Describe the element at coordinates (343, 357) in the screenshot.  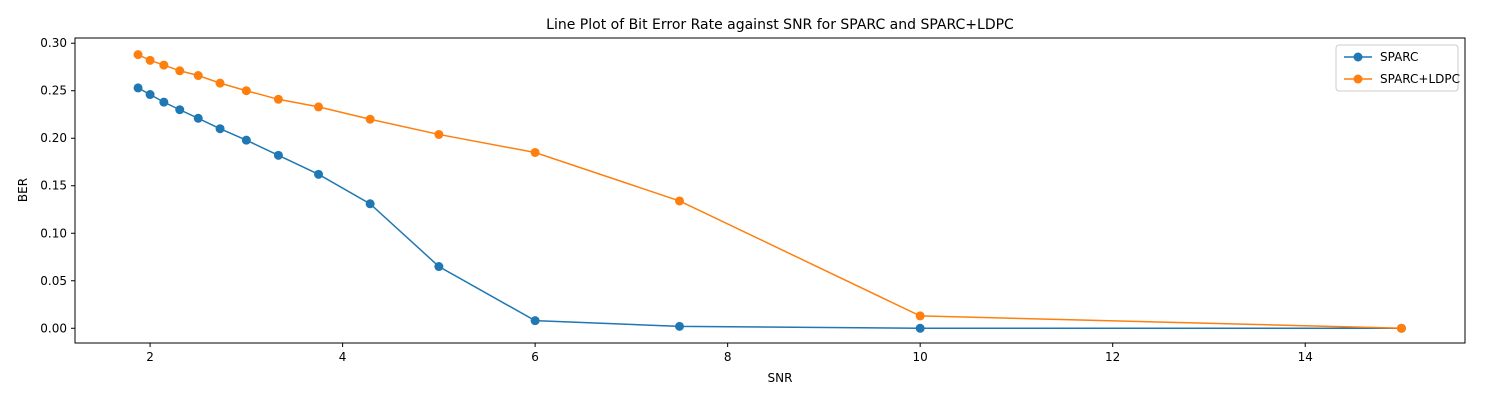
I see `x-tick-label: 4` at that location.